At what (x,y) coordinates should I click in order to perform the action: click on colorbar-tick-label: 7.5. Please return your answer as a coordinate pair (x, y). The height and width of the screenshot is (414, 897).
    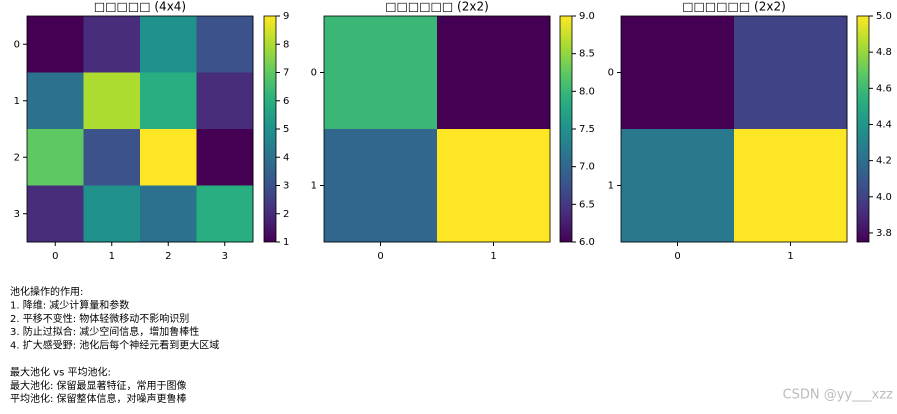
    Looking at the image, I should click on (587, 129).